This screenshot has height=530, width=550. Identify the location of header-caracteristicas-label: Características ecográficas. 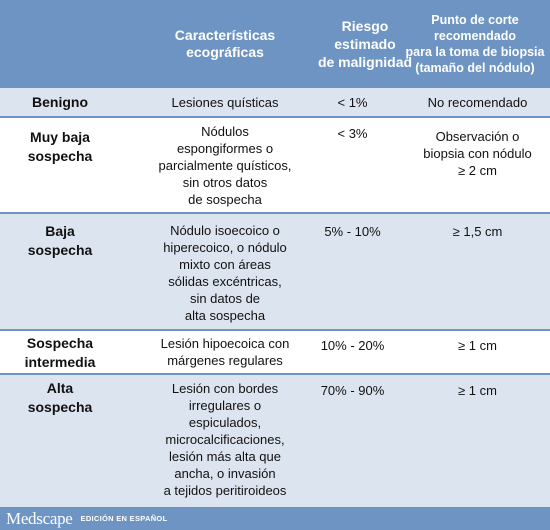
(225, 43).